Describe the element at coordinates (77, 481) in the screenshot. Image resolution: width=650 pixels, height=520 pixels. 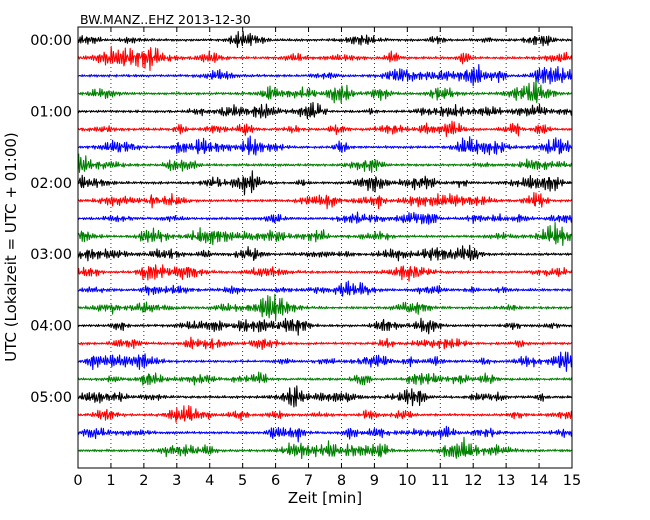
I see `x-tick-label: 0` at that location.